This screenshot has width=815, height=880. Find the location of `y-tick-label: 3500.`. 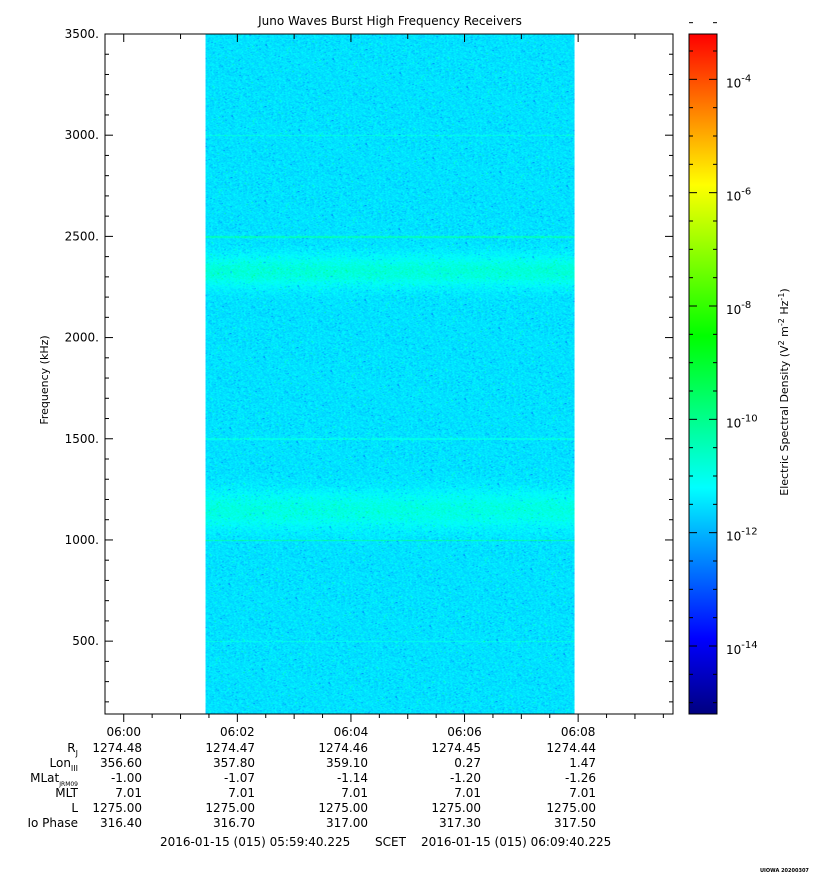

y-tick-label: 3500. is located at coordinates (82, 34).